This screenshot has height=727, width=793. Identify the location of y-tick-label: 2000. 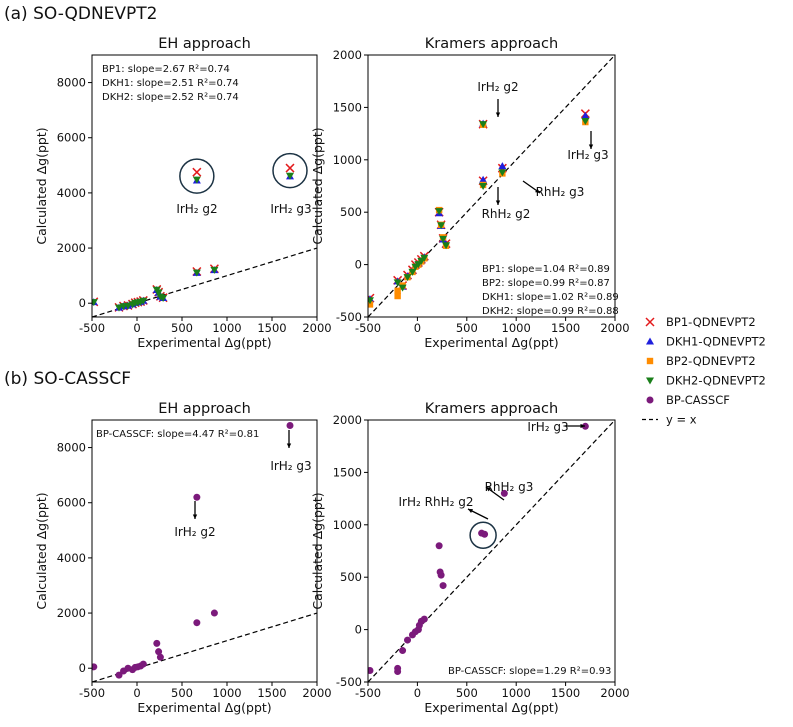
(347, 420).